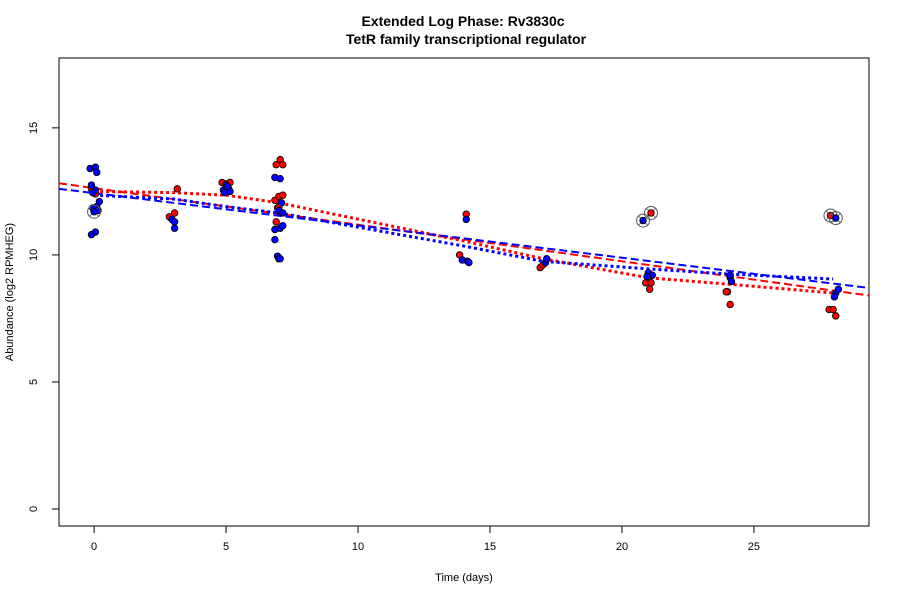 The image size is (900, 600). I want to click on x-tick-label: 5, so click(226, 547).